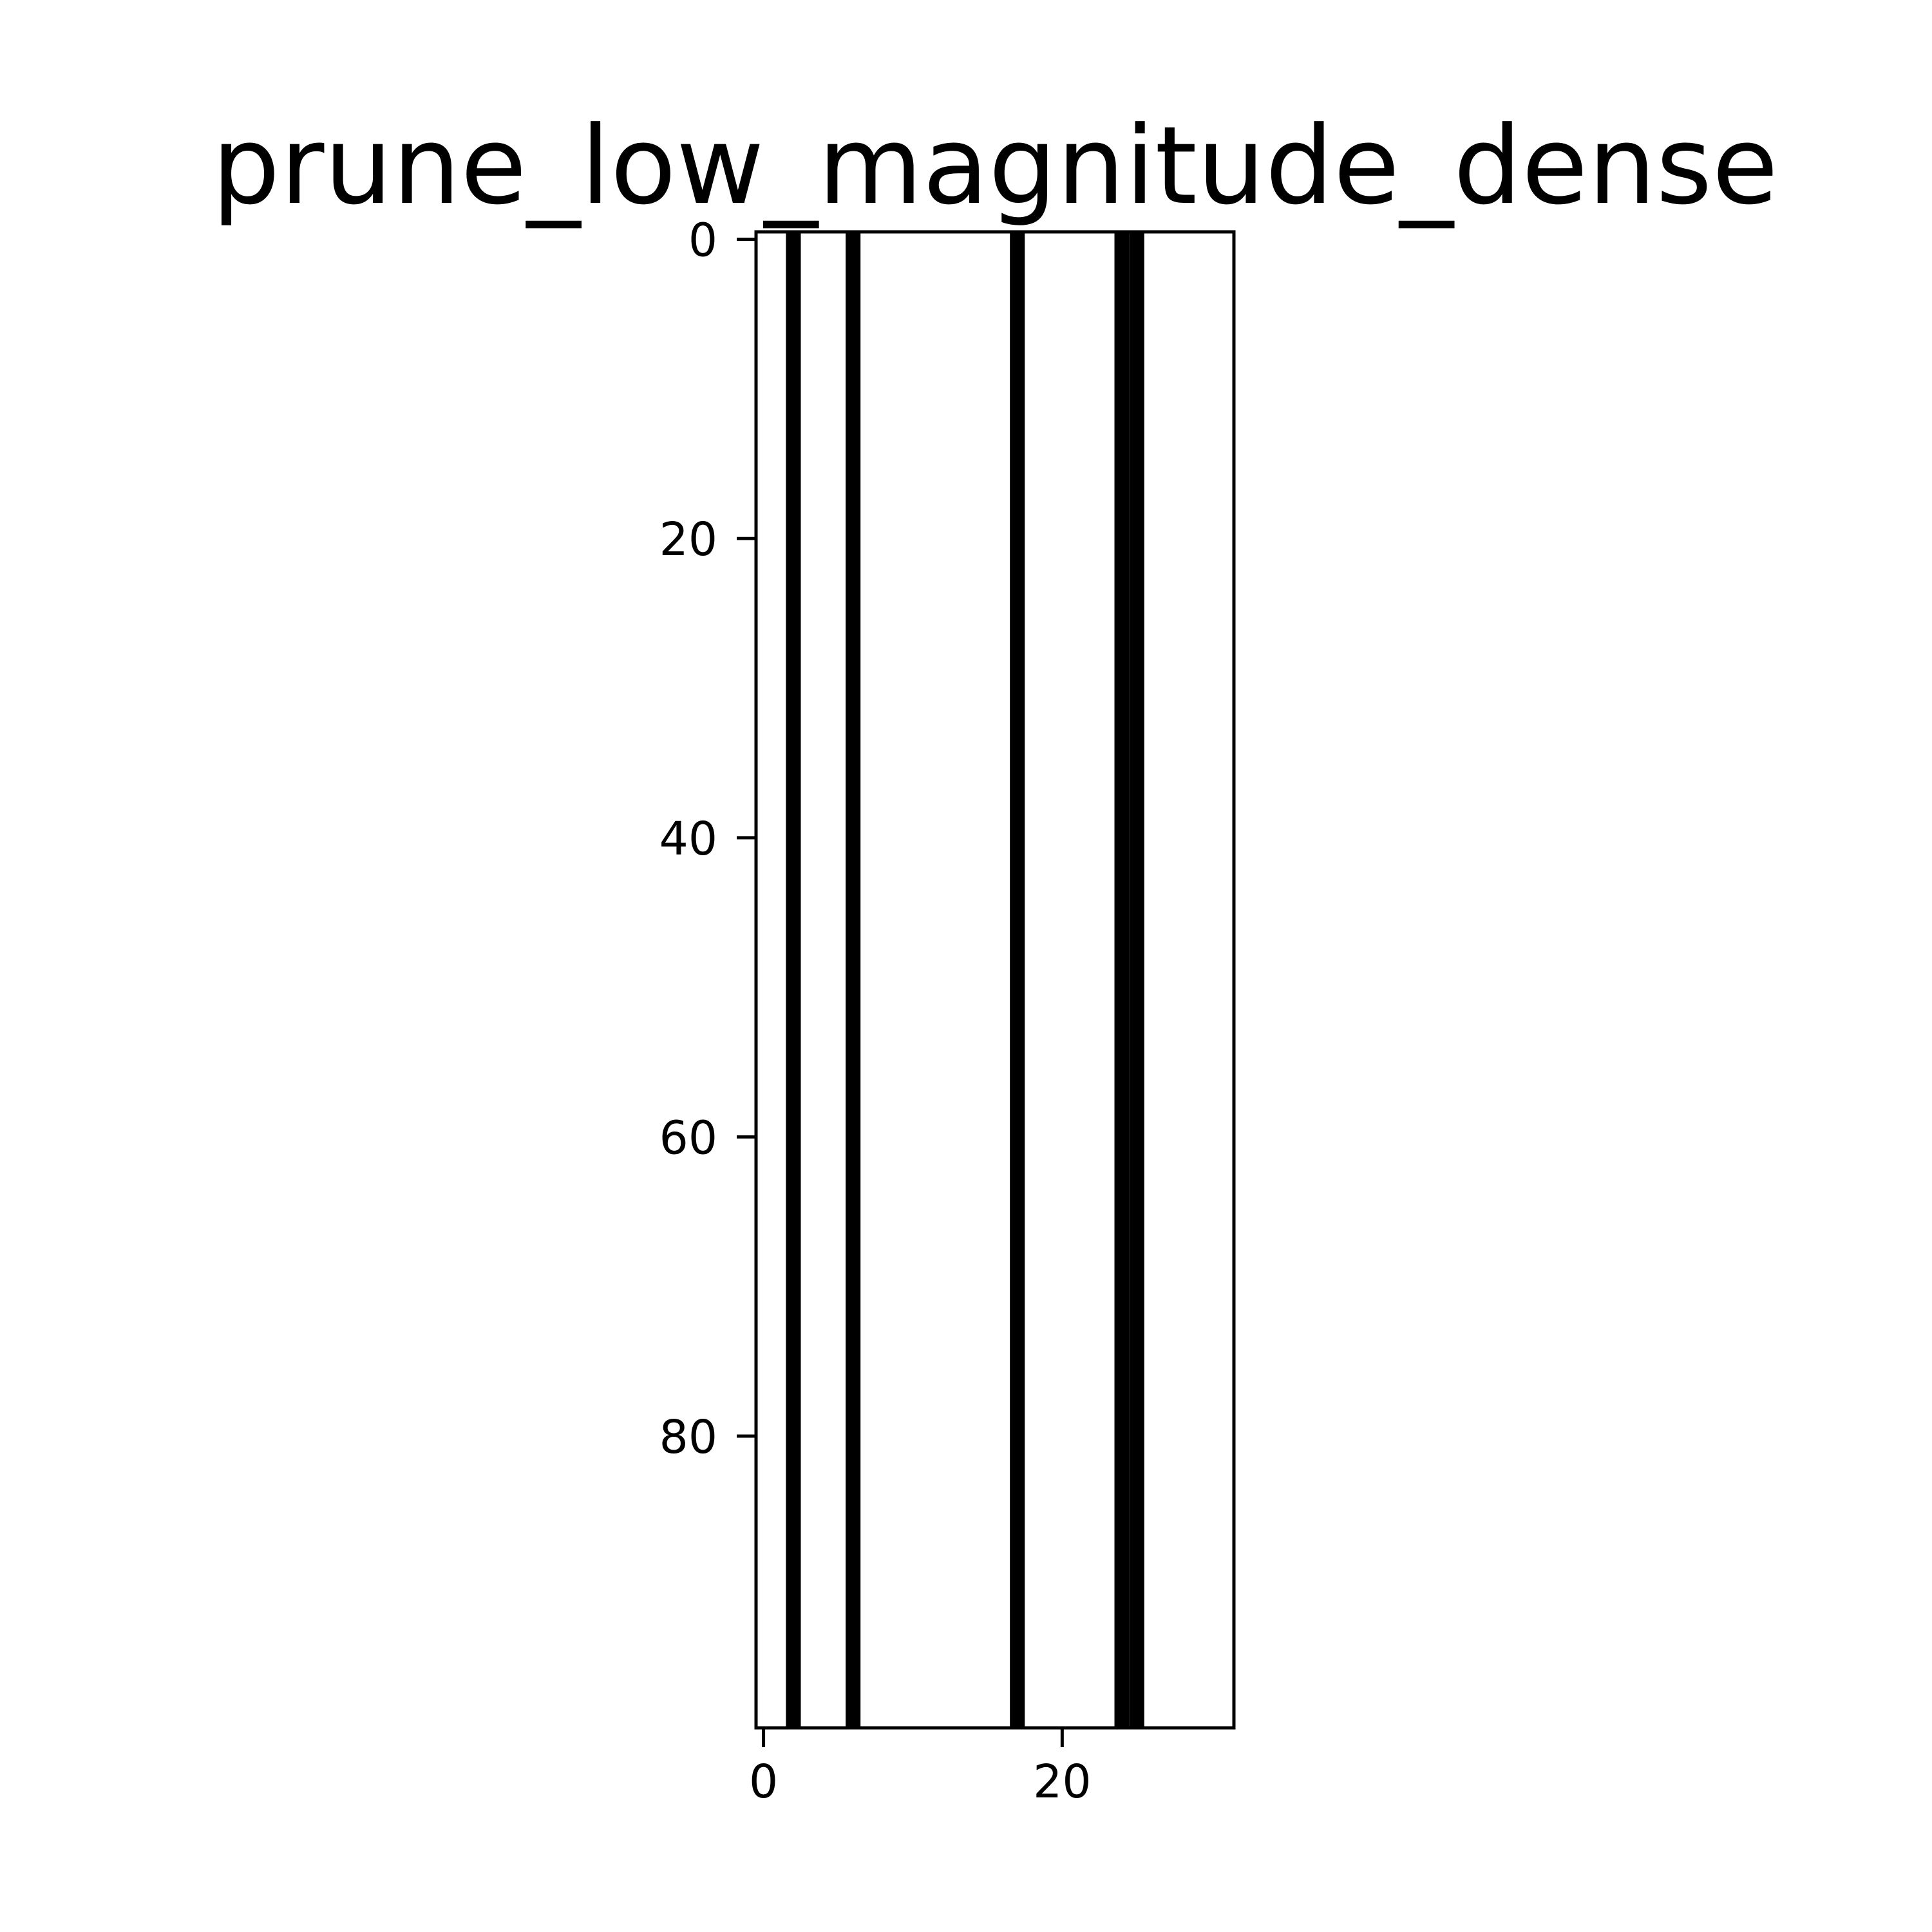 The image size is (1932, 1932). I want to click on chart-title: prune_low_magnitude_dense, so click(995, 167).